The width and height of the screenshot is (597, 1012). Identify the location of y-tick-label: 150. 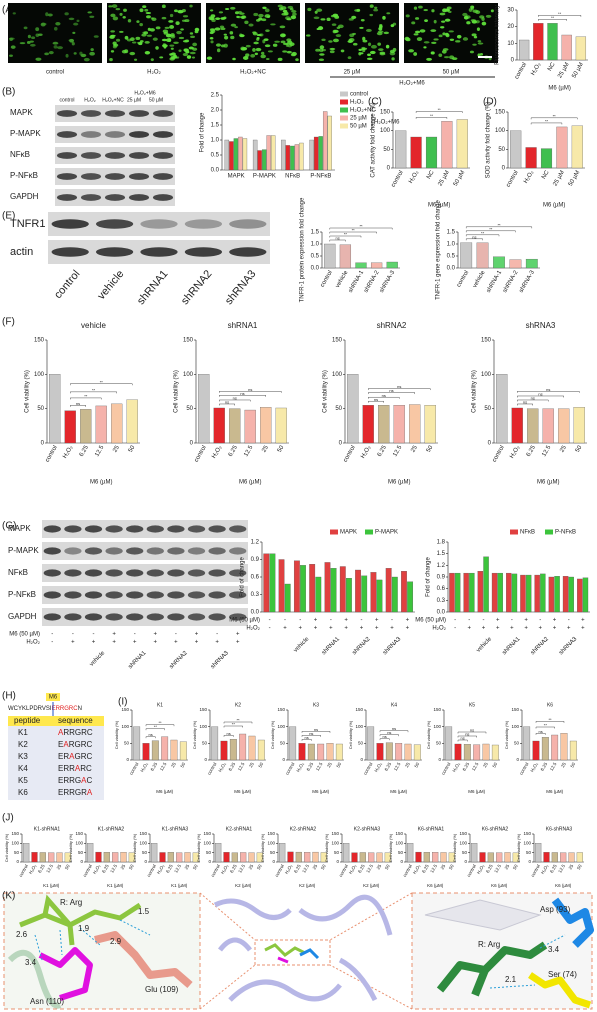
(500, 113).